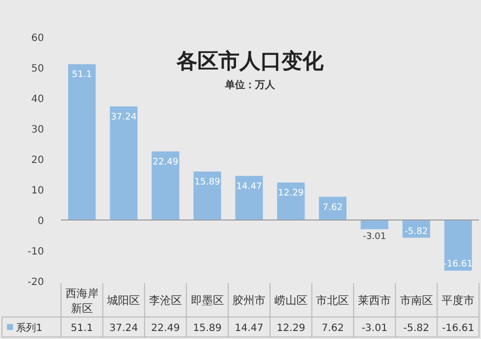 This screenshot has width=481, height=339. Describe the element at coordinates (41, 221) in the screenshot. I see `y-tick-label: 0` at that location.